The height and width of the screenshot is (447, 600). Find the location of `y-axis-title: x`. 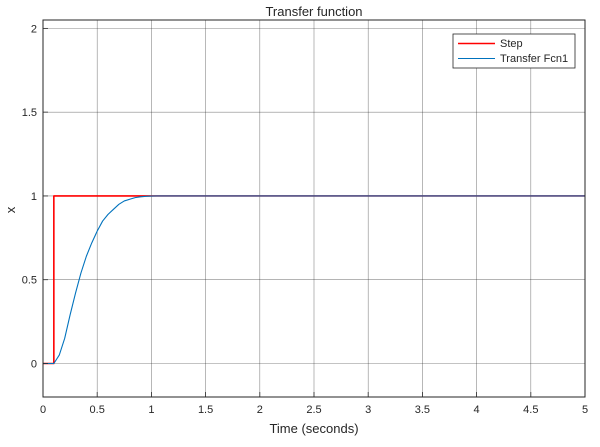

y-axis-title: x is located at coordinates (10, 209).